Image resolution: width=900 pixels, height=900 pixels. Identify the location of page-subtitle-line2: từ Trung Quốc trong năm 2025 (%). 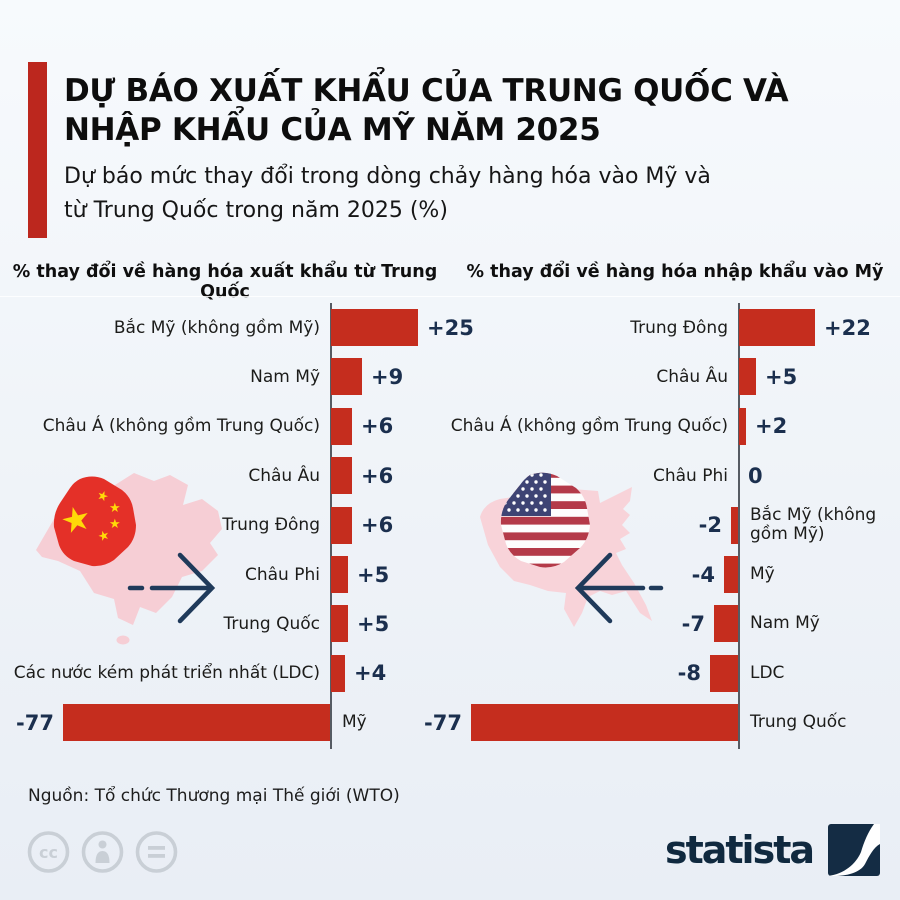
(256, 210).